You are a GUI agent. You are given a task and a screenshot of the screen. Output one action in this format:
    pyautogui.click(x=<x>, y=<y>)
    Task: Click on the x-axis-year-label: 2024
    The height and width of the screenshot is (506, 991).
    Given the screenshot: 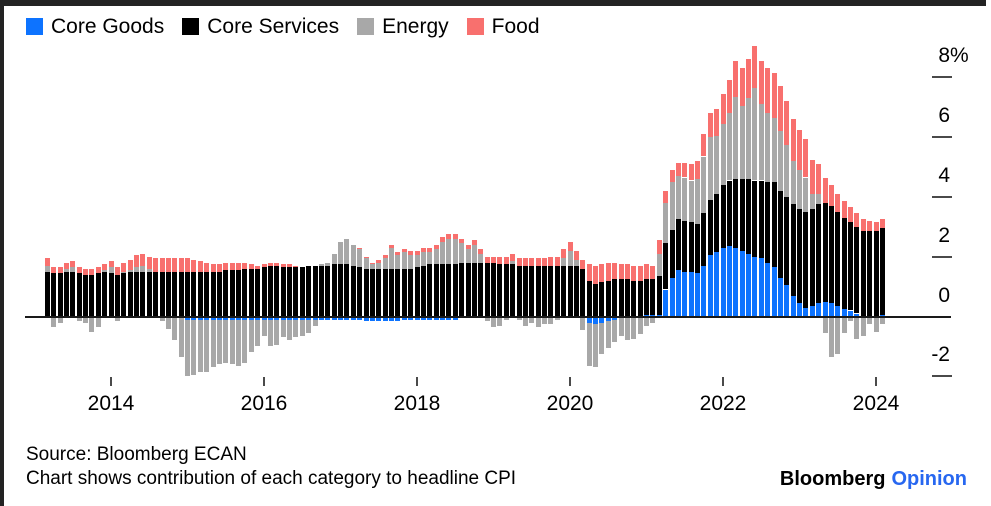 What is the action you would take?
    pyautogui.click(x=876, y=403)
    